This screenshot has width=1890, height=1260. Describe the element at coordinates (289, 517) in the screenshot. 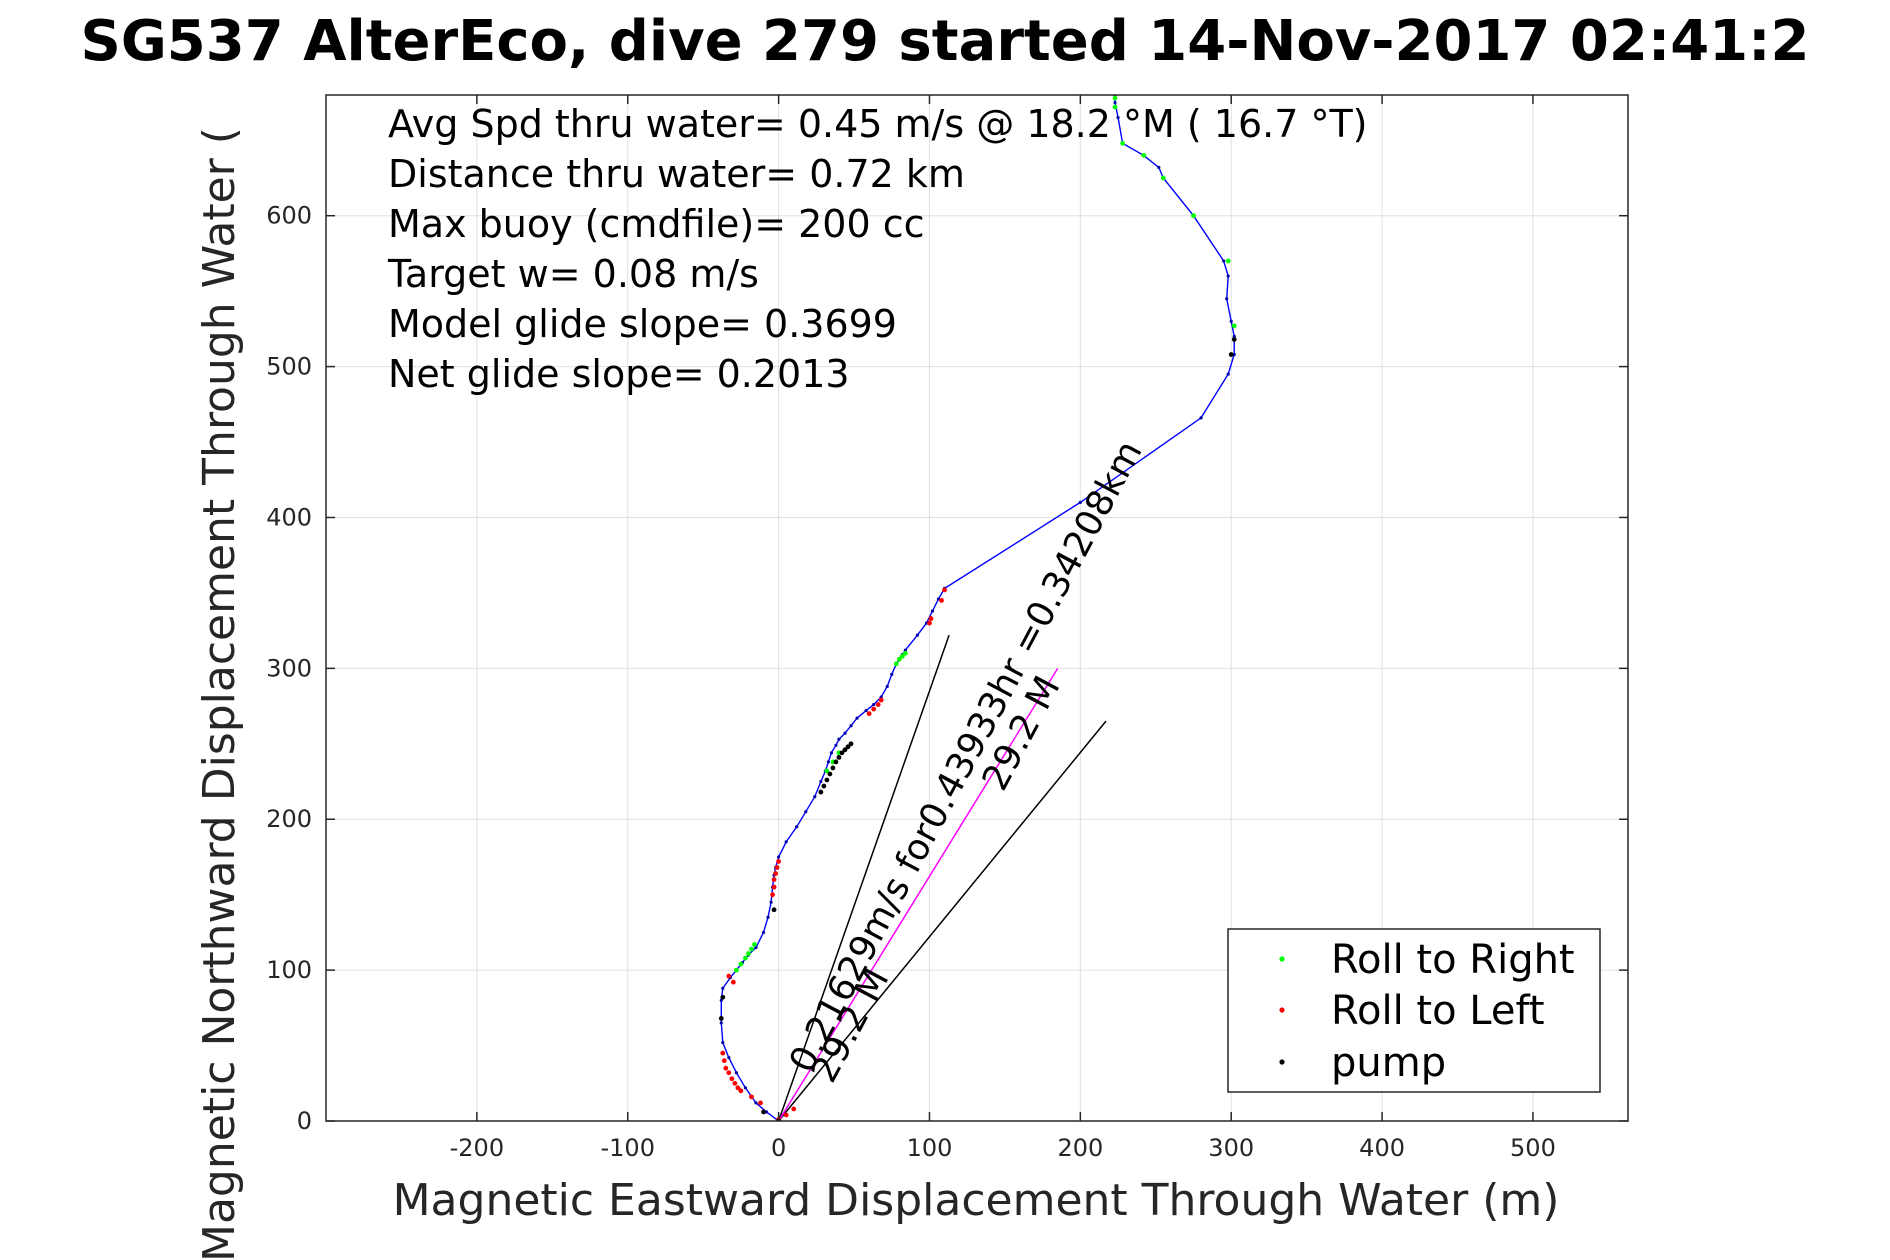

I see `y-tick-label: 400` at that location.